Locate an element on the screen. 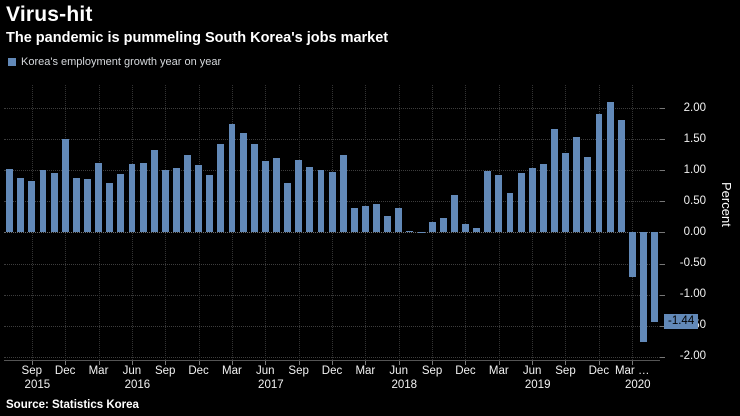 The width and height of the screenshot is (740, 416). x-year-label: 2019 is located at coordinates (537, 385).